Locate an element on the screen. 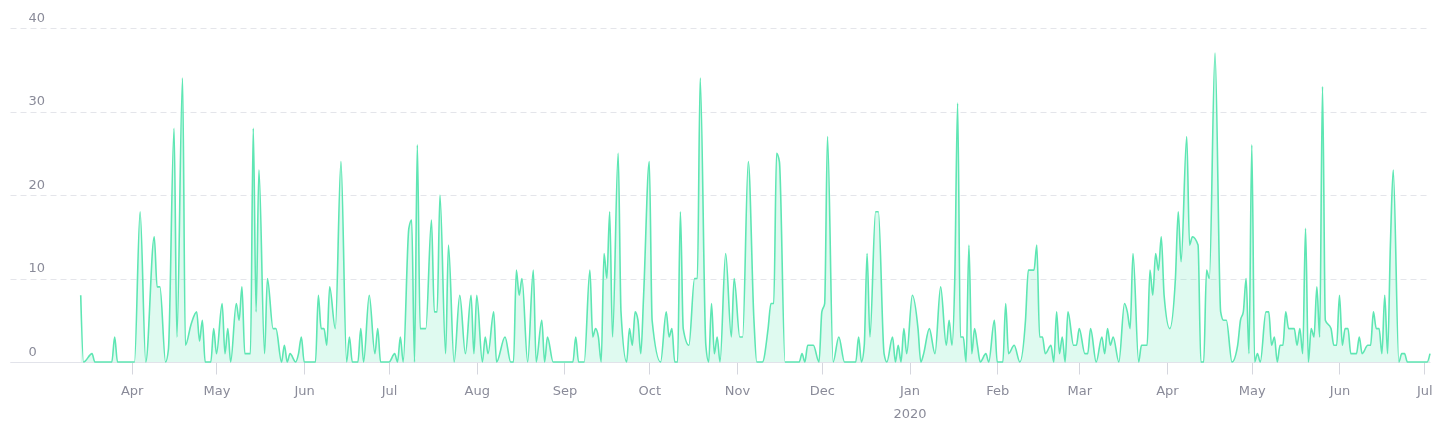 This screenshot has width=1435, height=429. x-tick-label: Sep is located at coordinates (565, 390).